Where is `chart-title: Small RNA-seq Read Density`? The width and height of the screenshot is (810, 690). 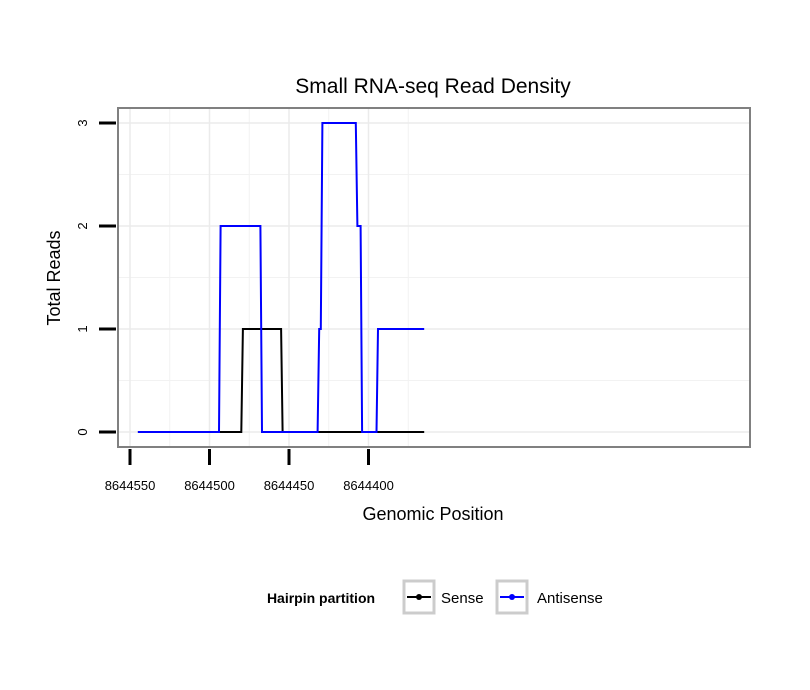
chart-title: Small RNA-seq Read Density is located at coordinates (433, 86).